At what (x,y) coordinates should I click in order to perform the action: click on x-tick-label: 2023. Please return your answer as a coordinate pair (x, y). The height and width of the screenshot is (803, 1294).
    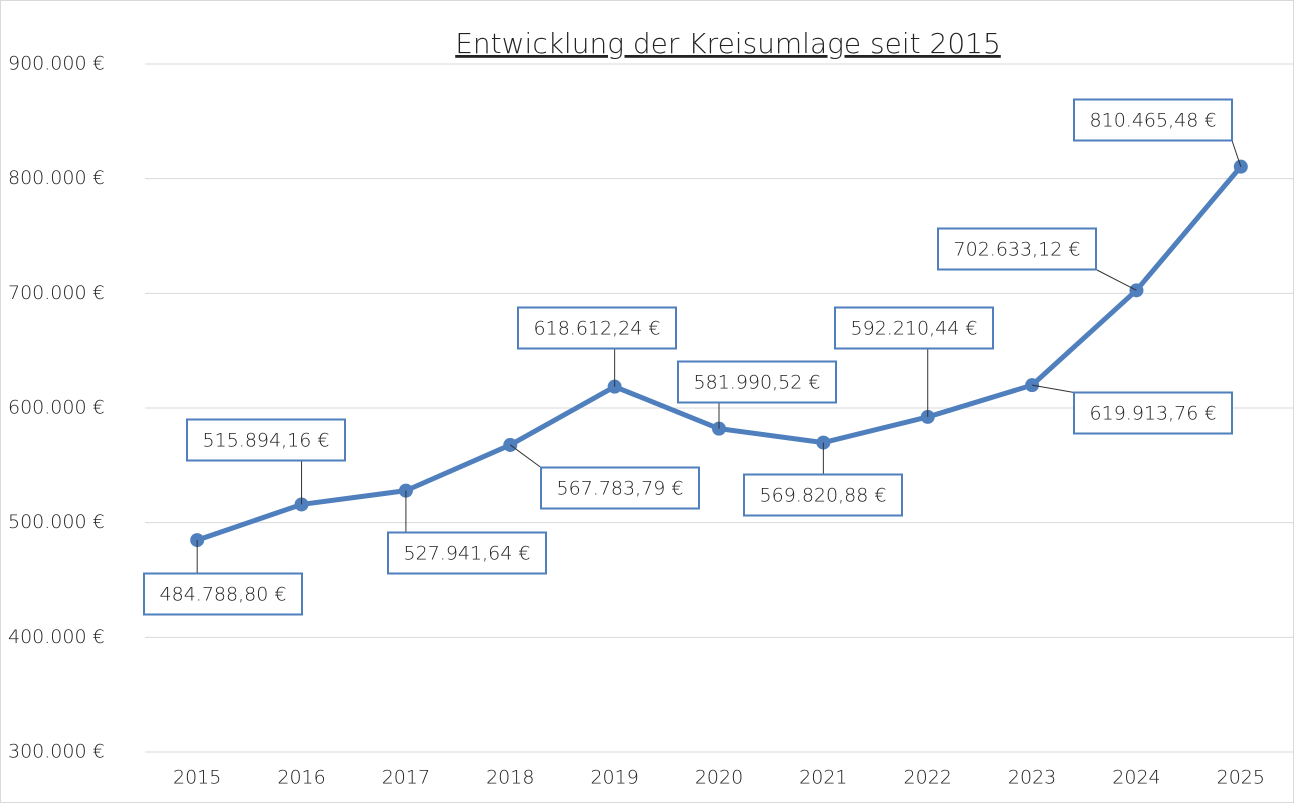
    Looking at the image, I should click on (1032, 778).